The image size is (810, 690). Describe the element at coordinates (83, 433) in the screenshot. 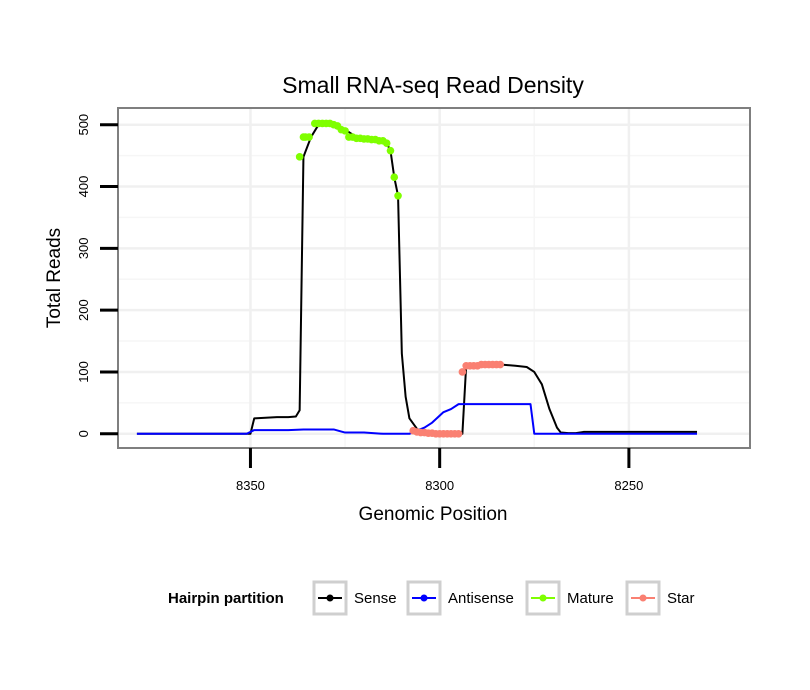

I see `y-tick-label: 0` at that location.